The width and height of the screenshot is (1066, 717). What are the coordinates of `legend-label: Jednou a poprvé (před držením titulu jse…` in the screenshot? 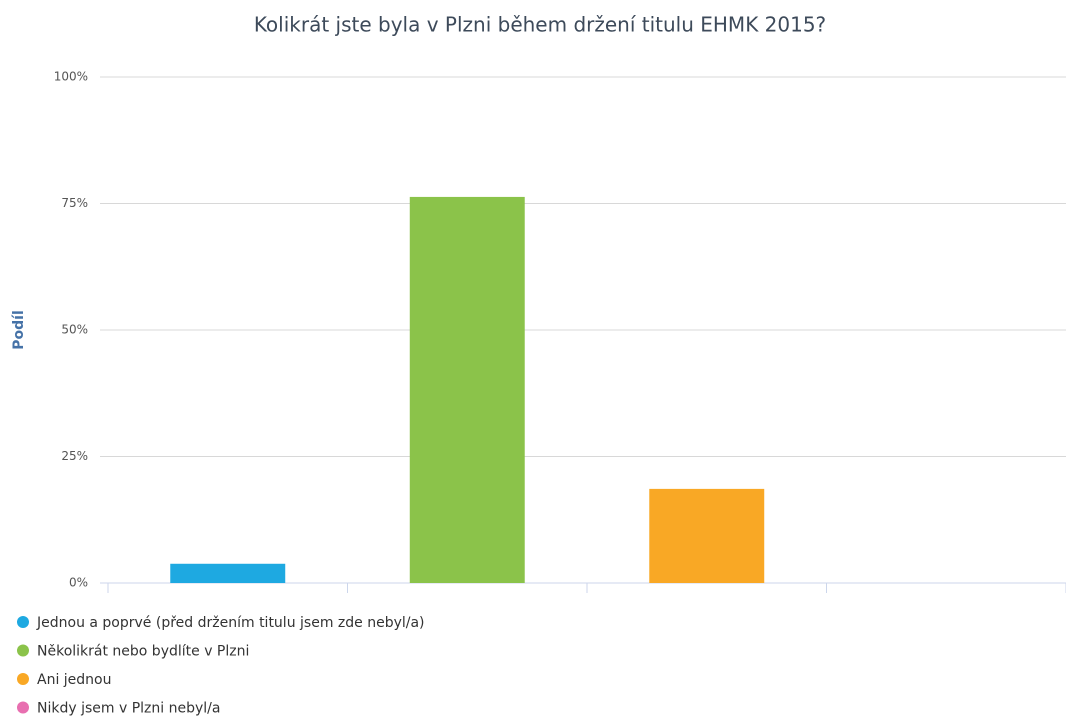 It's located at (230, 623).